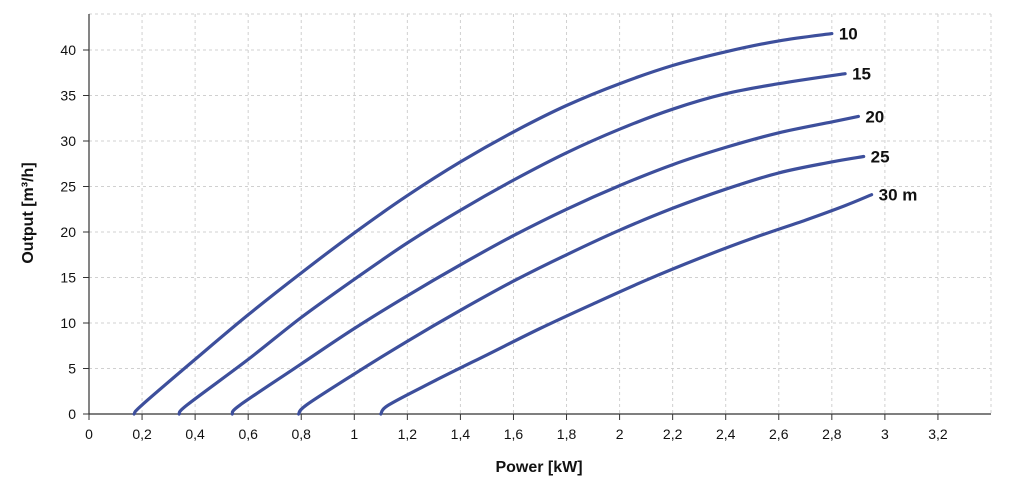 The width and height of the screenshot is (1014, 502). I want to click on x-tick-label: 1, so click(354, 434).